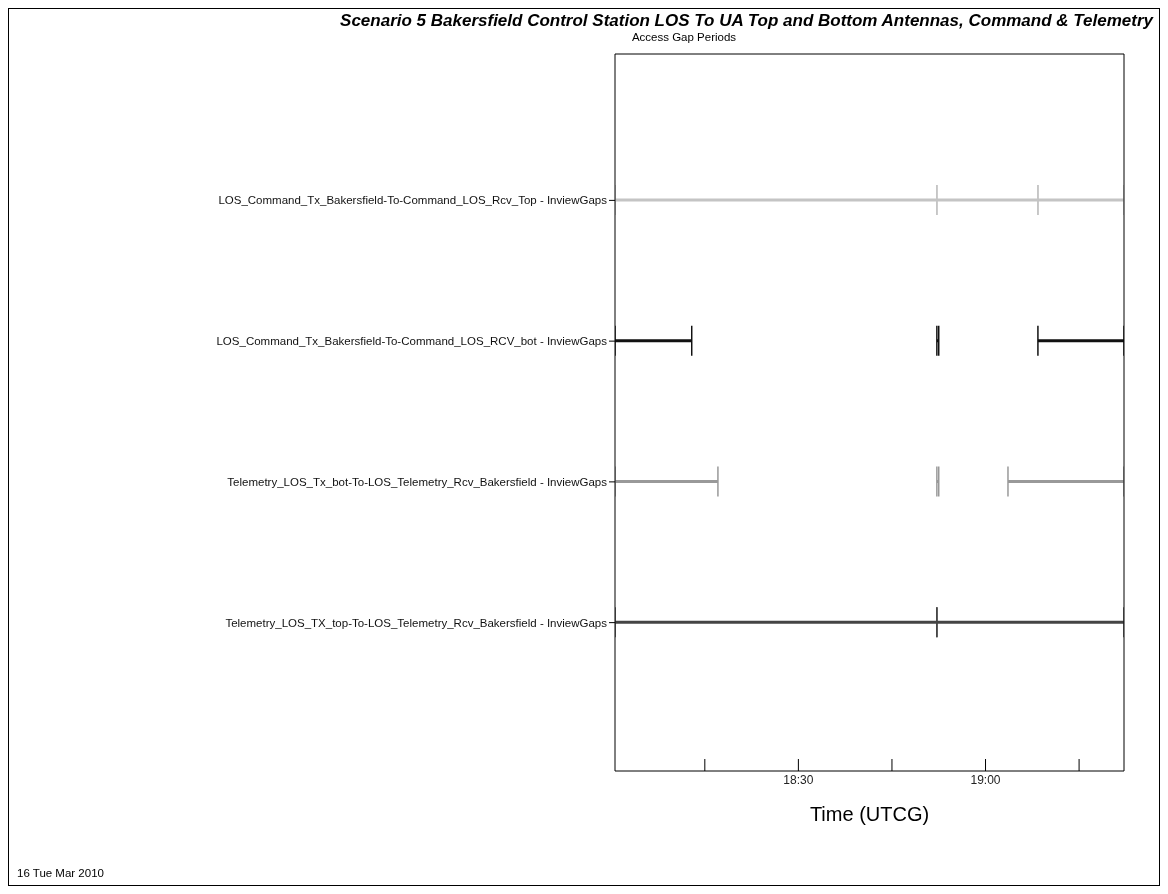 The height and width of the screenshot is (894, 1168). I want to click on text: 16 Tue Mar 2010, so click(60, 873).